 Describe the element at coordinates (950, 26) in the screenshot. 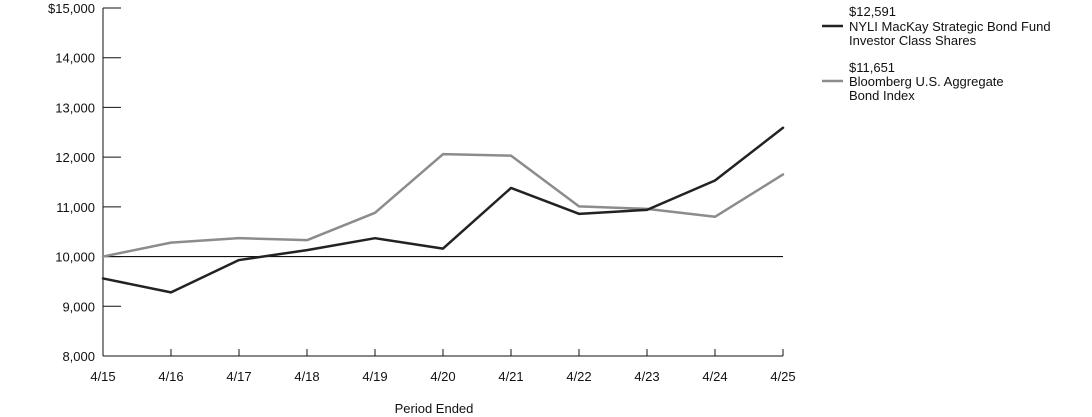

I see `legend-fund-label-line-1: NYLI MacKay Strategic Bond Fund` at that location.